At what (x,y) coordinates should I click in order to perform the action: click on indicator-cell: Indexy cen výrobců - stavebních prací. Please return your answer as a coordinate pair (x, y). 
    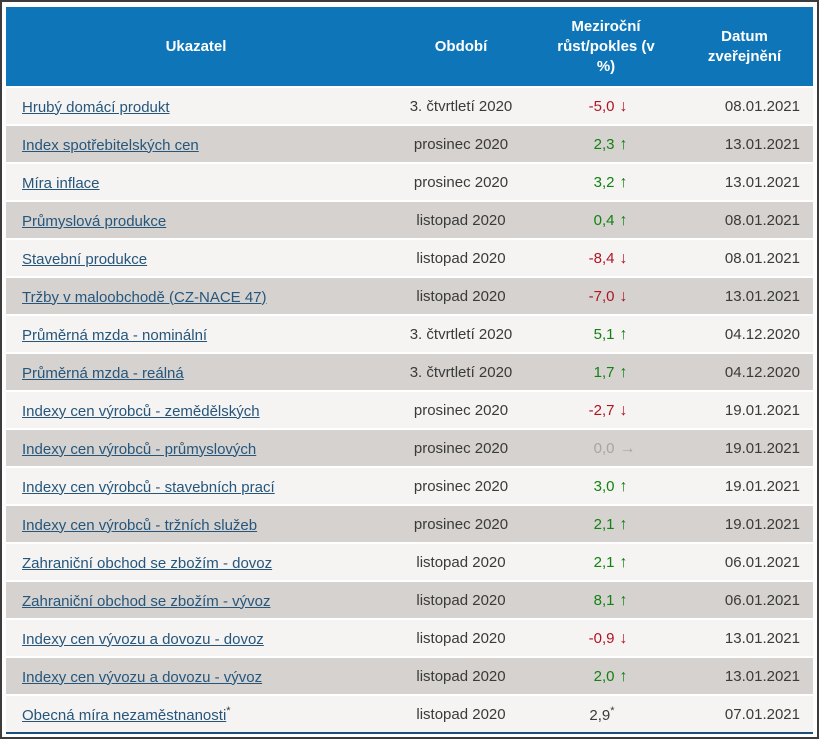
    Looking at the image, I should click on (196, 485).